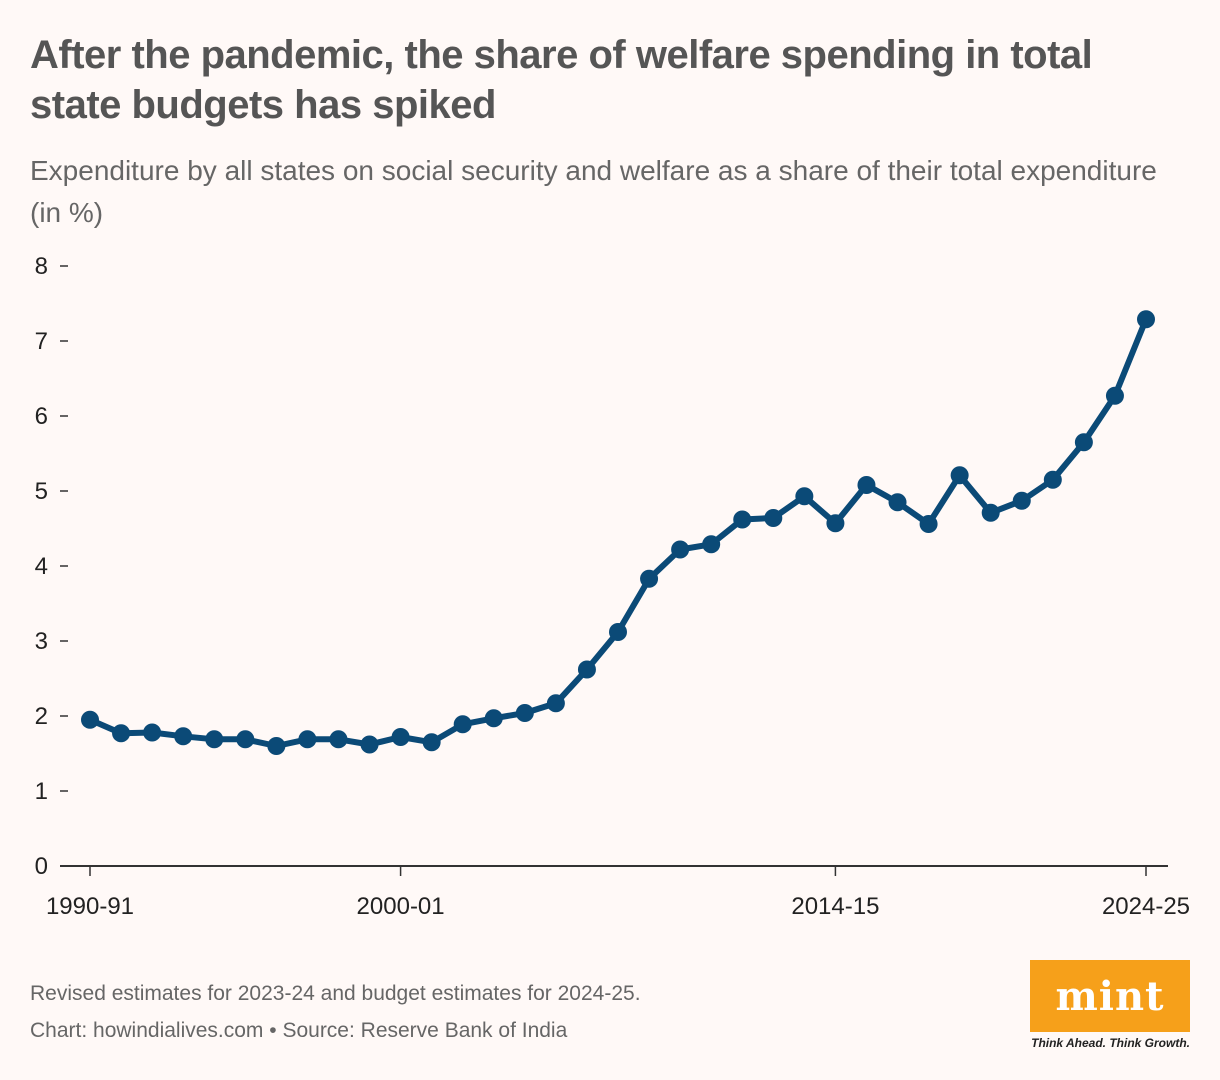 This screenshot has height=1080, width=1220. What do you see at coordinates (835, 906) in the screenshot?
I see `x-tick-label: 2014-15` at bounding box center [835, 906].